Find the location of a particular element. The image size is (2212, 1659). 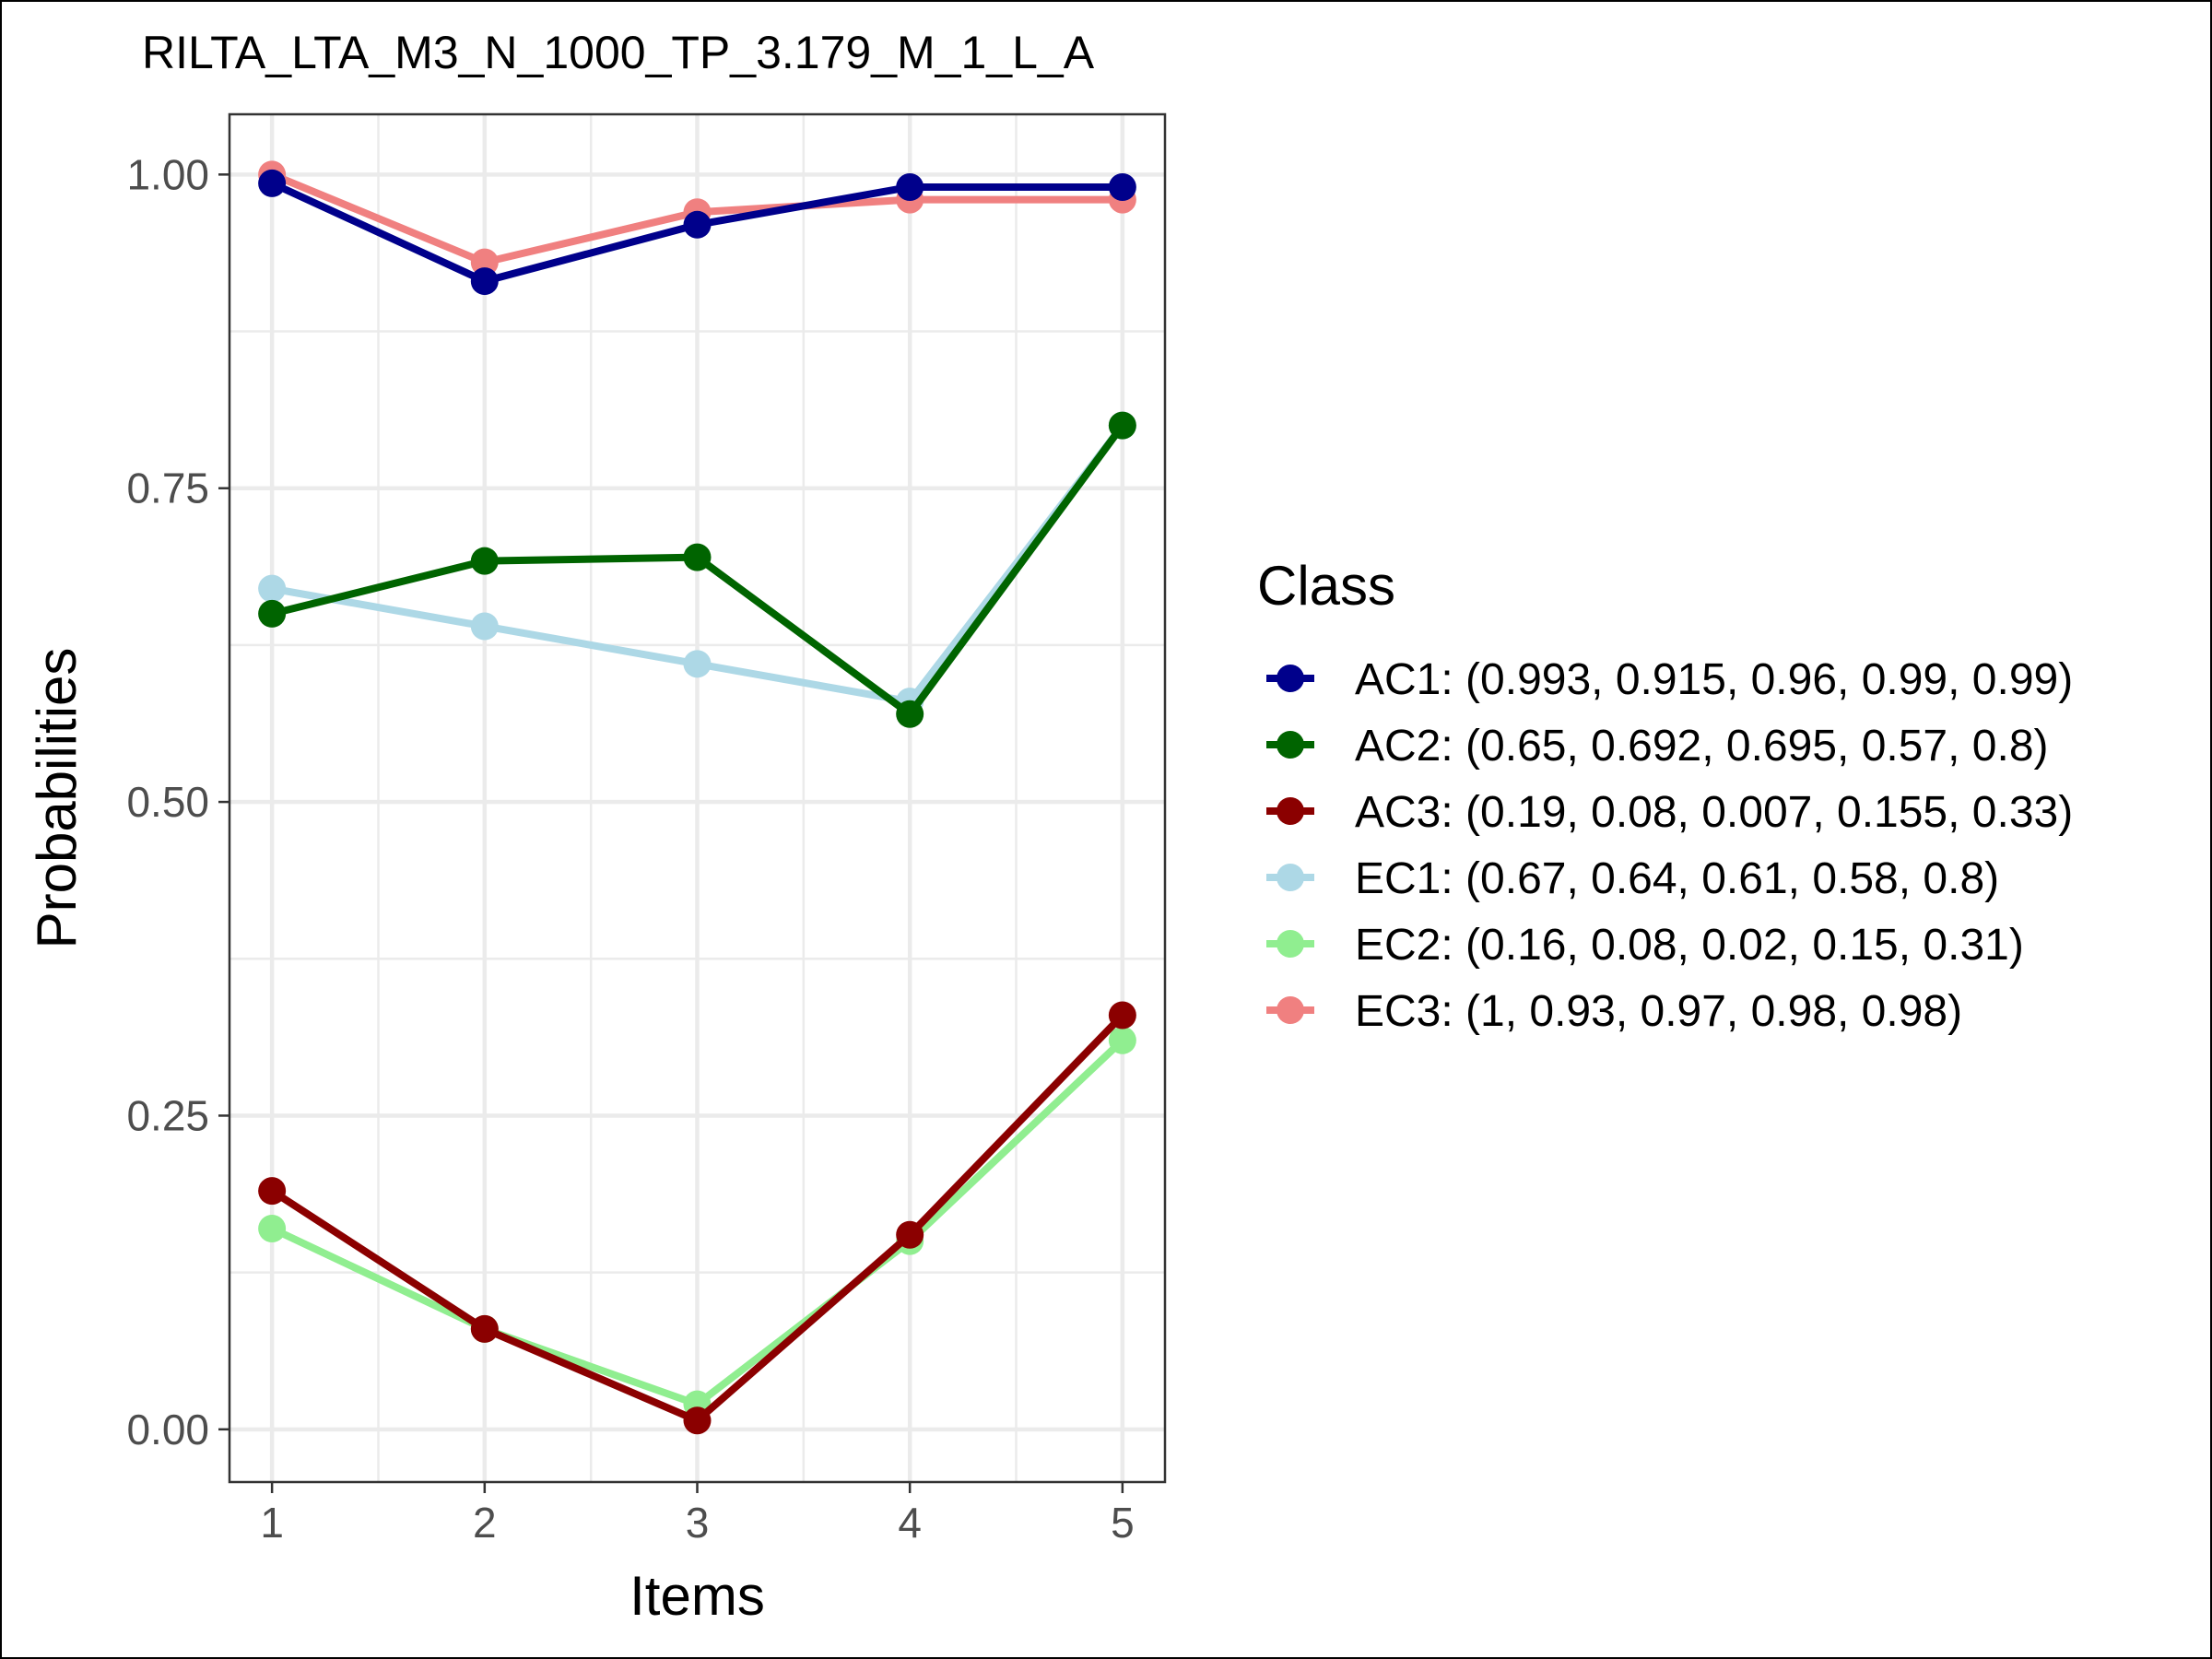

legend-label: EC3: (1, 0.93, 0.97, 0.98, 0.98) is located at coordinates (1658, 1011).